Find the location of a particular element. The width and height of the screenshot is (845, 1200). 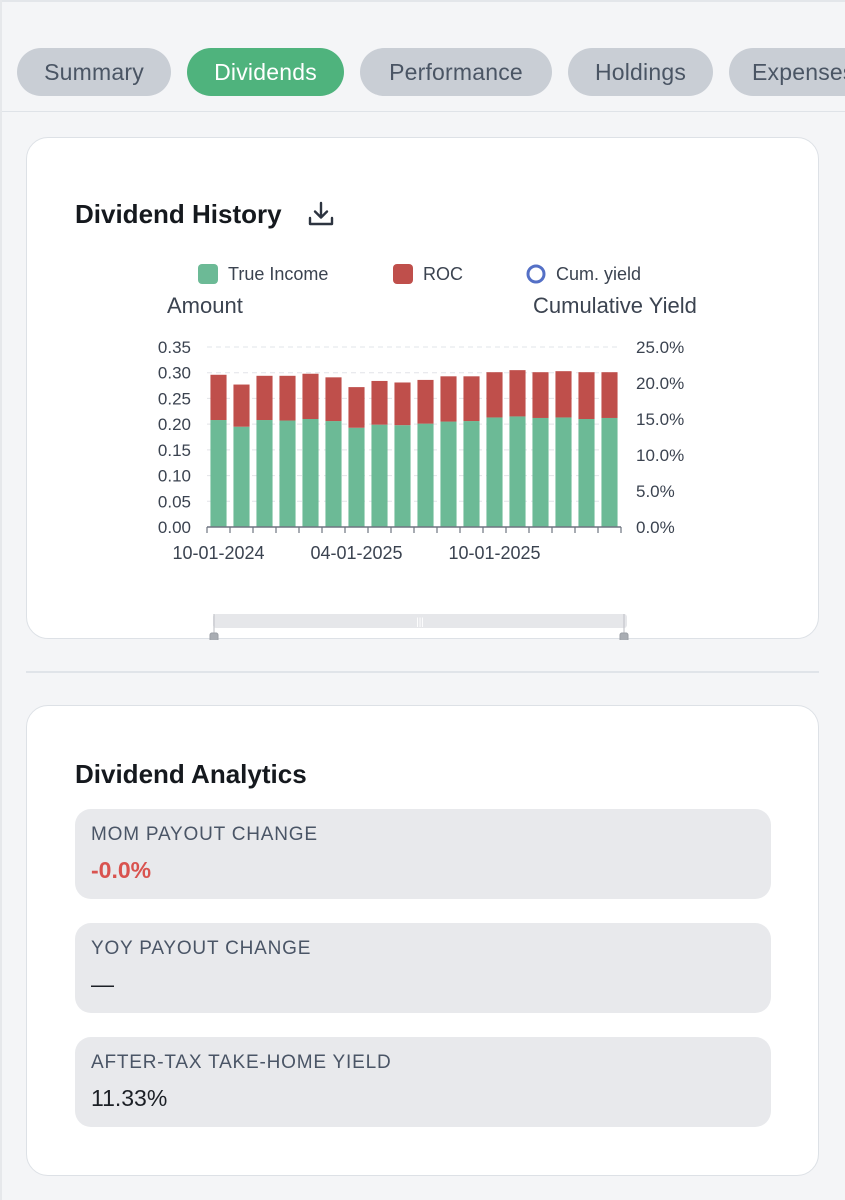

y-tick-left: 0.20 is located at coordinates (174, 424).